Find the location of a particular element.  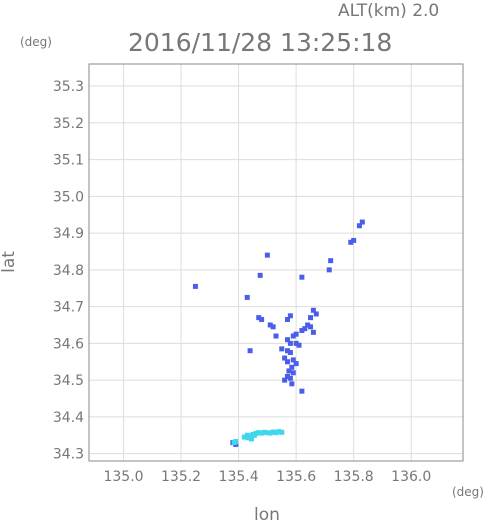

x-axis-label: lon is located at coordinates (267, 513).